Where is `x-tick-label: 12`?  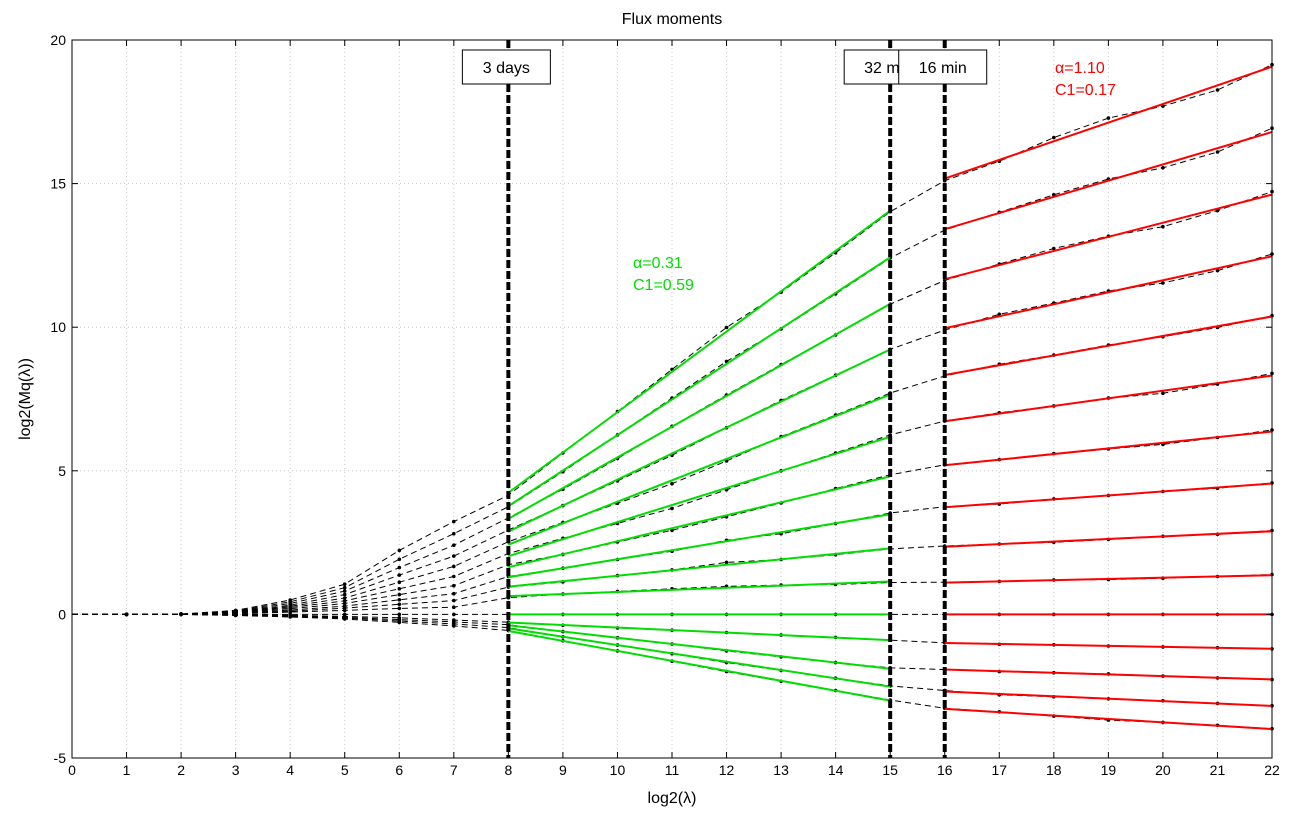
x-tick-label: 12 is located at coordinates (727, 770).